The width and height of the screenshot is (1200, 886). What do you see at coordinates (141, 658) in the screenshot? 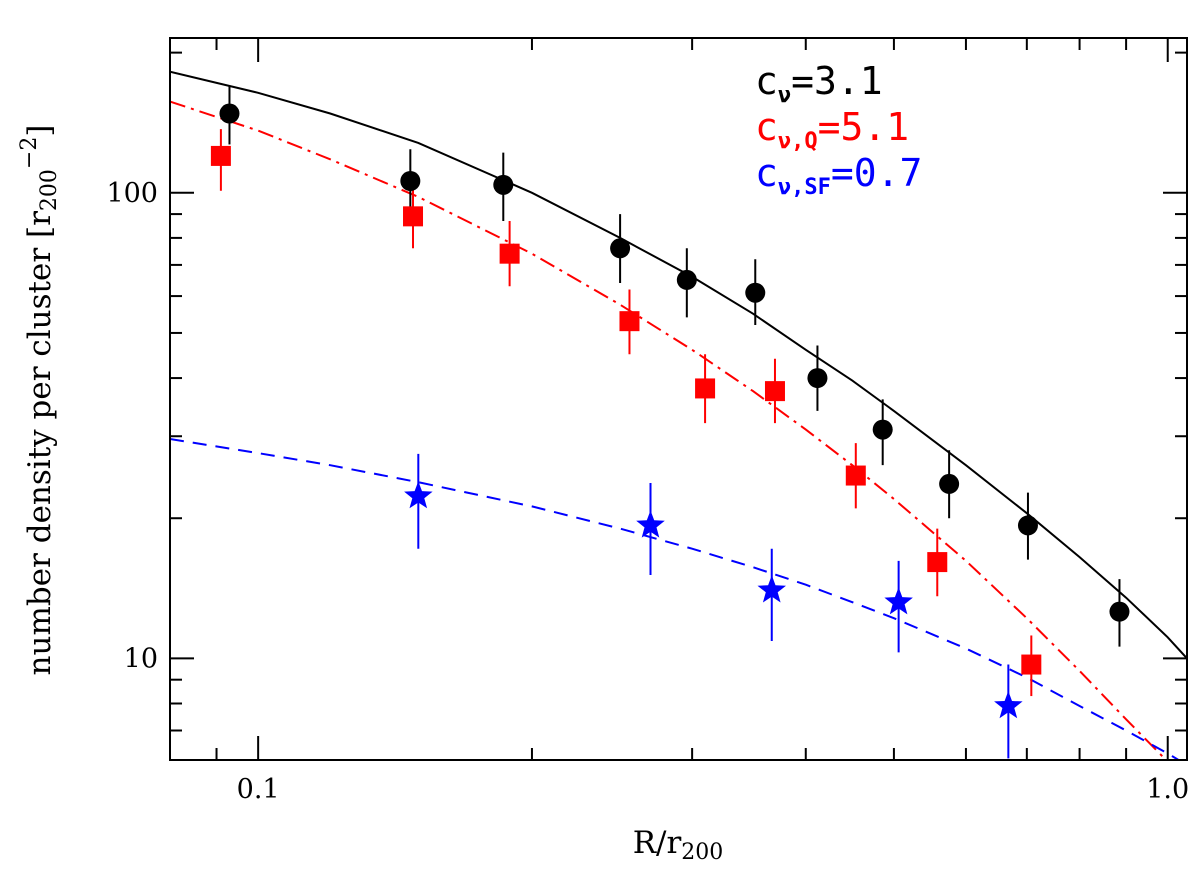
I see `y-tick-label: 10` at bounding box center [141, 658].